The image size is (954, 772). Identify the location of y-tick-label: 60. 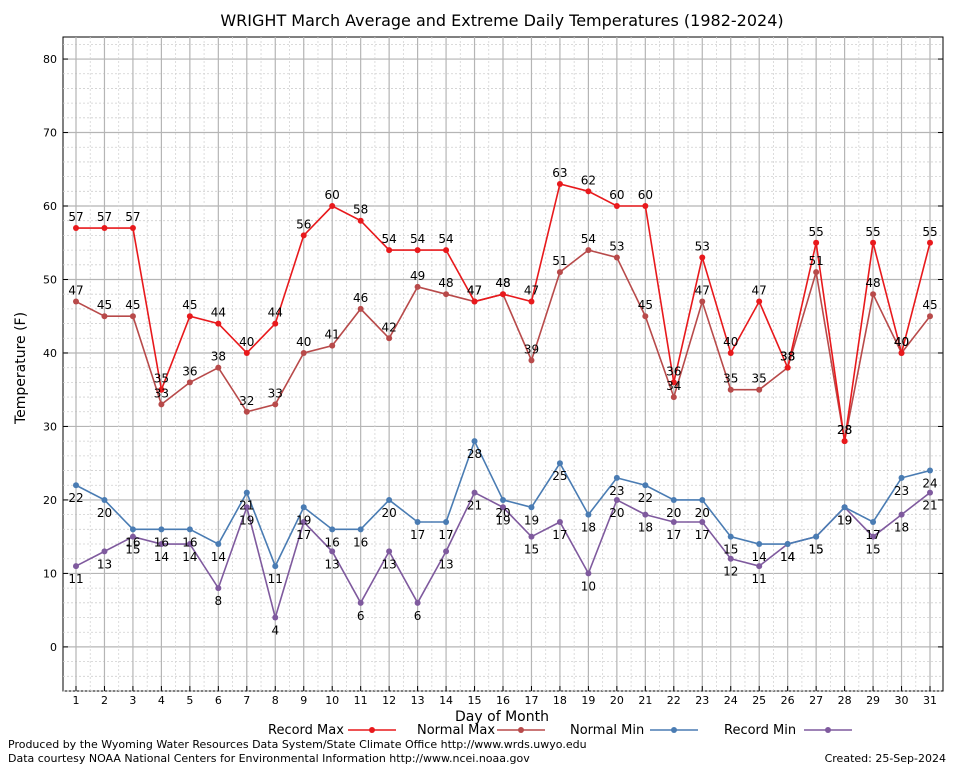
(50, 206).